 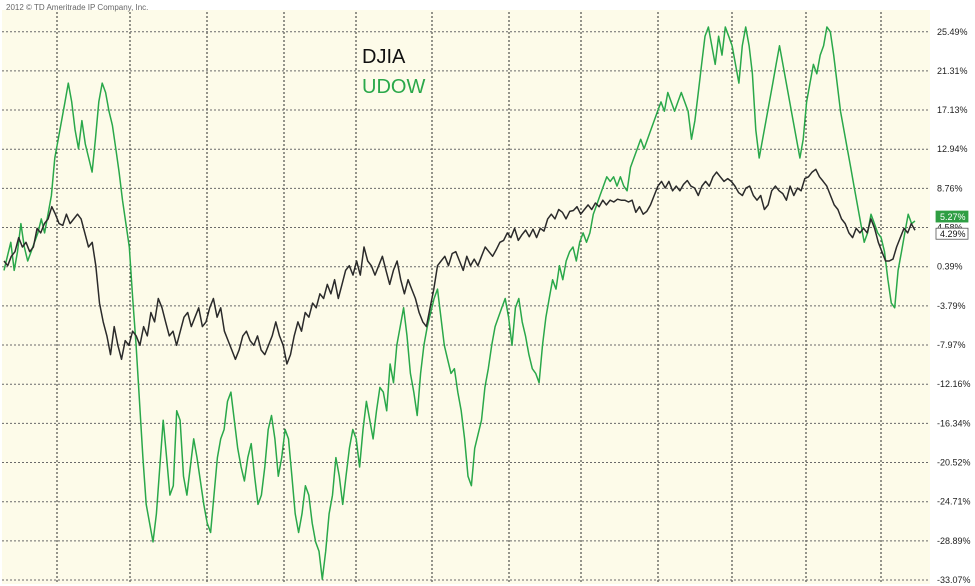 I want to click on y-tick-label: -3.79%, so click(x=951, y=306).